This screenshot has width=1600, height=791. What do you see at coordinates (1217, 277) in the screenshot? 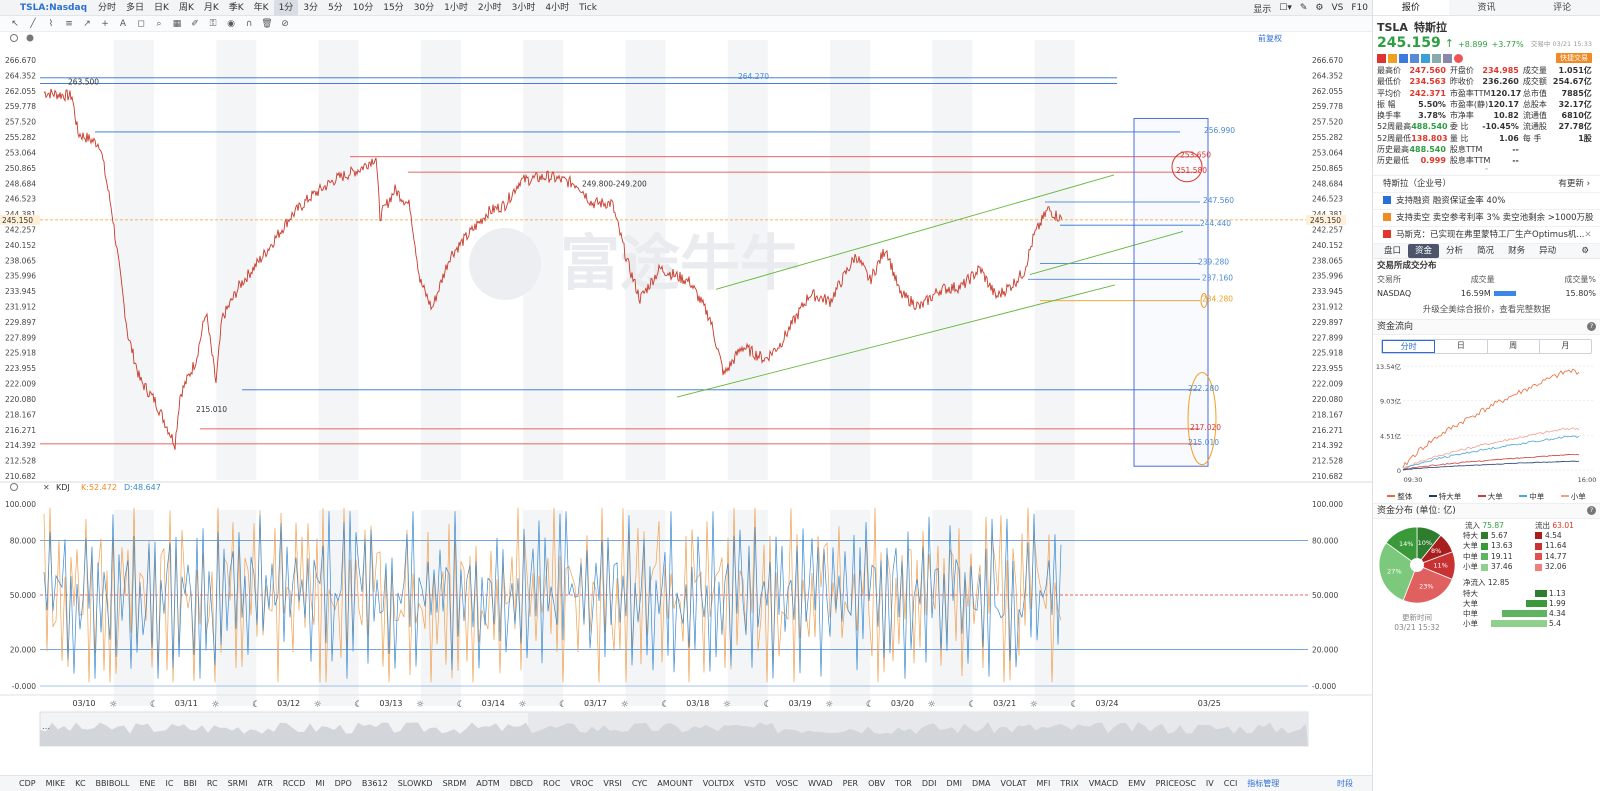
I see `price-annotation: 237.160` at bounding box center [1217, 277].